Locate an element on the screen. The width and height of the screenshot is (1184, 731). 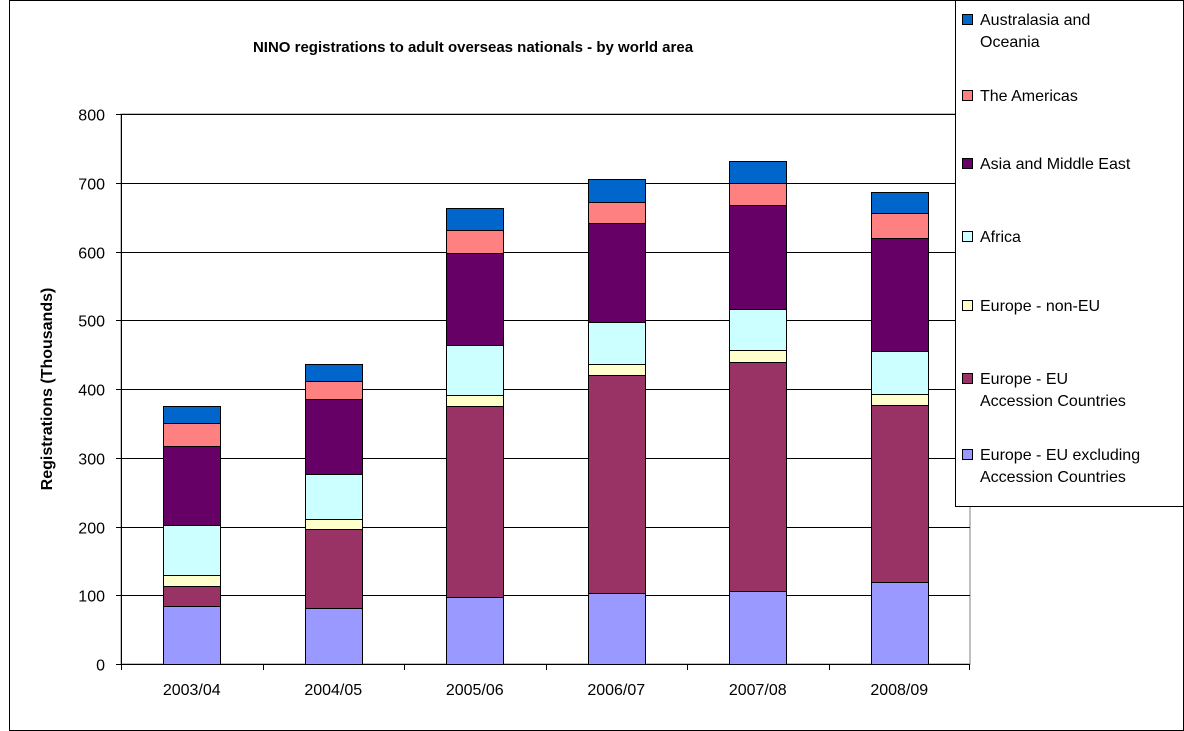
y-axis-title: Registrations (Thousands) is located at coordinates (47, 389).